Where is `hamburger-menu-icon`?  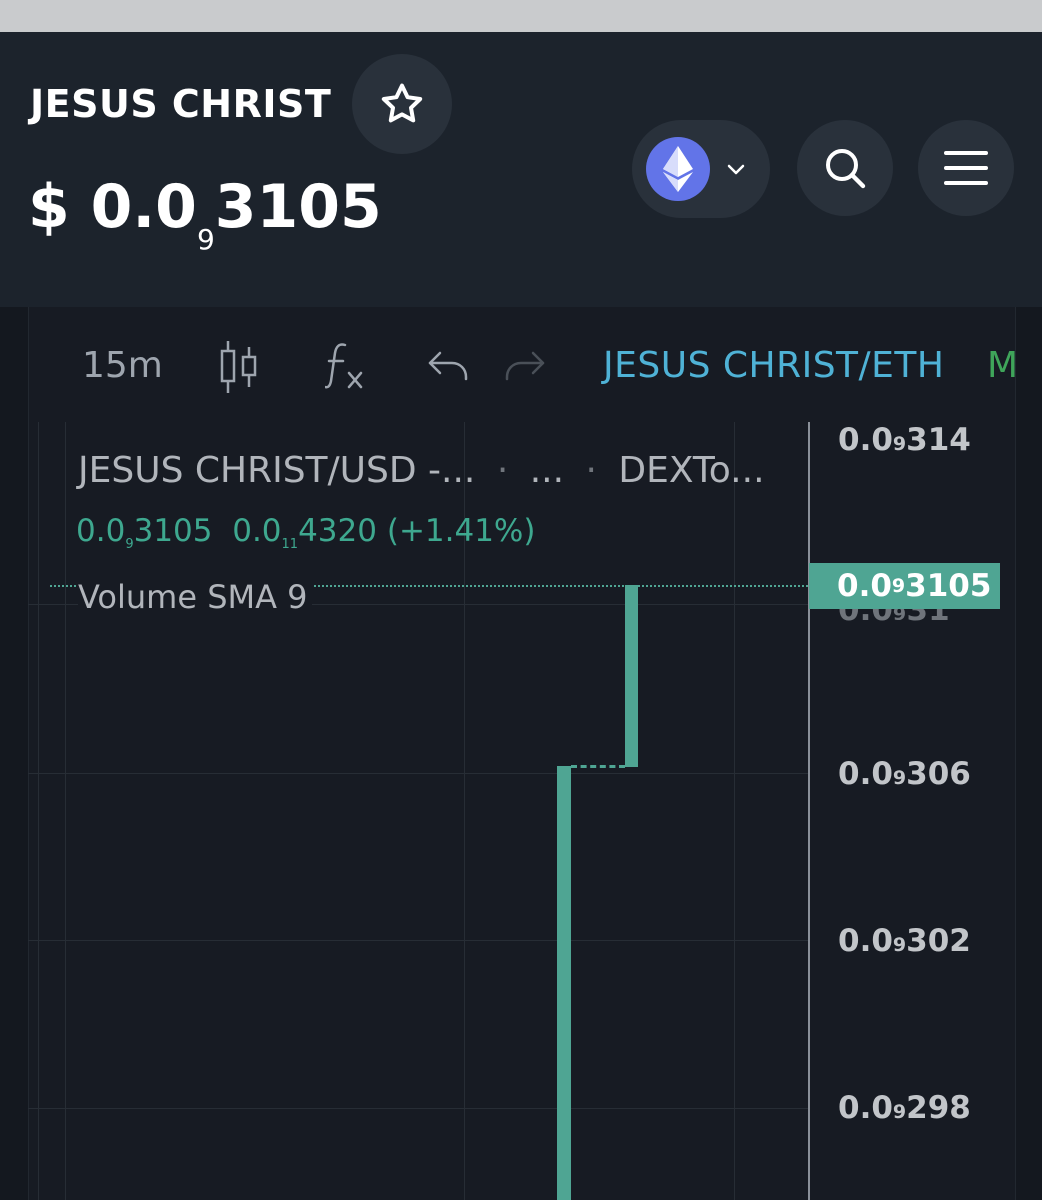 hamburger-menu-icon is located at coordinates (966, 168).